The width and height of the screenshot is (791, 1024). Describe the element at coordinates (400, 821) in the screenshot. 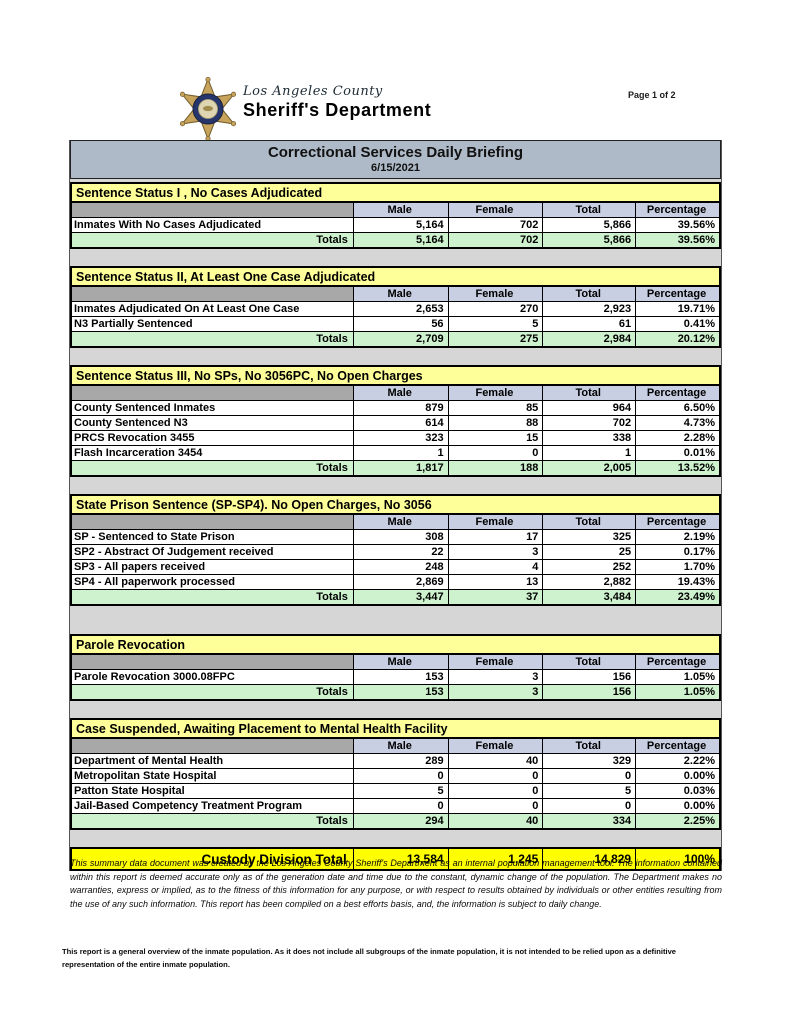

I see `totals-value: 294` at that location.